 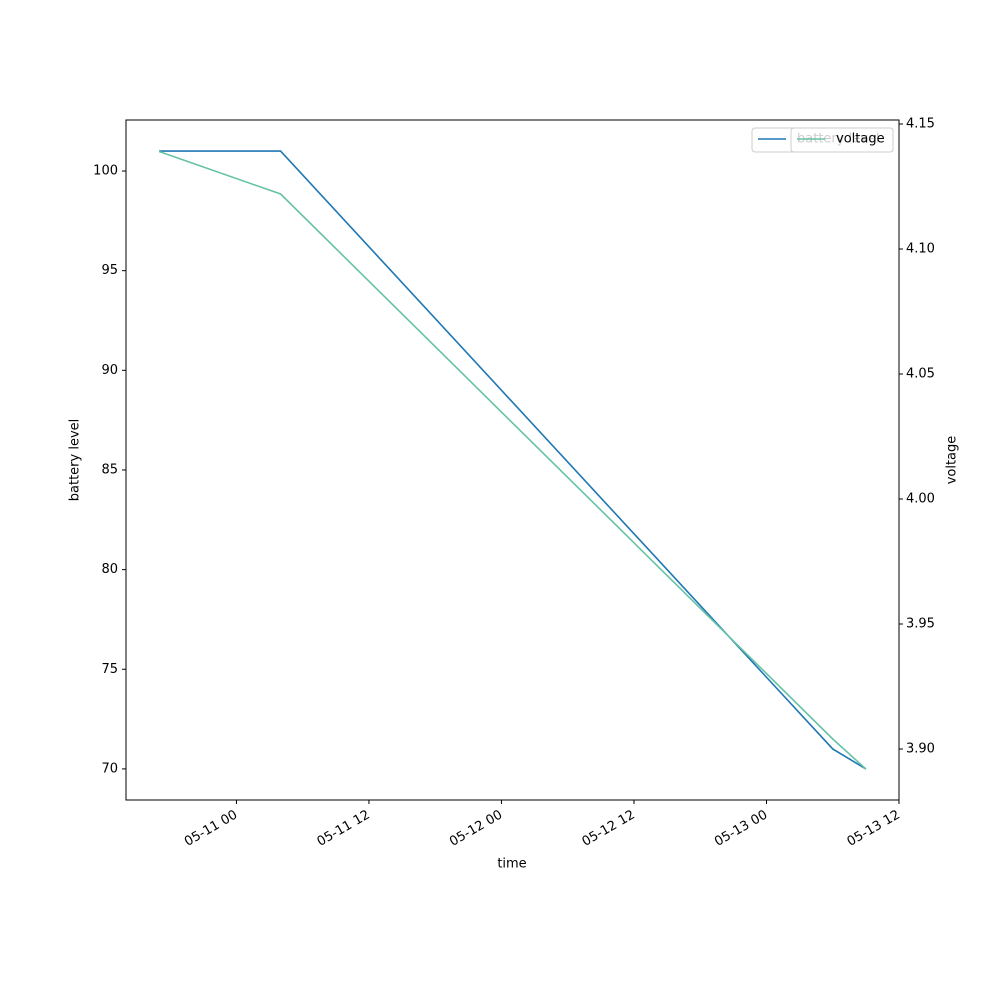 I want to click on y-tick-label: 90, so click(x=109, y=370).